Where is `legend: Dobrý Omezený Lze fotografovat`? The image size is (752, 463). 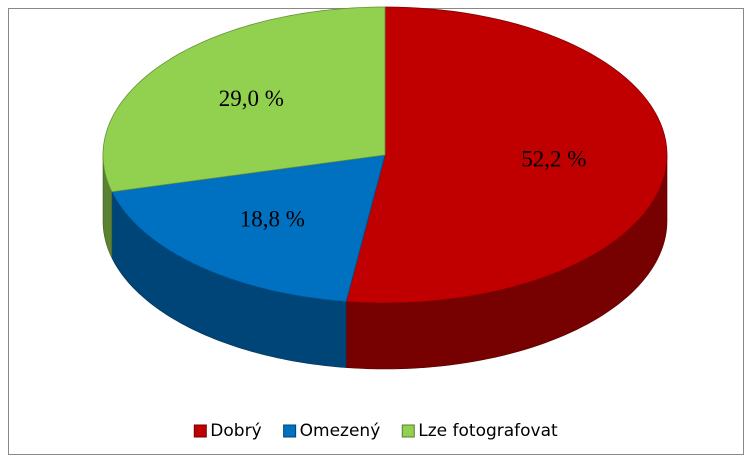
legend: Dobrý Omezený Lze fotografovat is located at coordinates (375, 431).